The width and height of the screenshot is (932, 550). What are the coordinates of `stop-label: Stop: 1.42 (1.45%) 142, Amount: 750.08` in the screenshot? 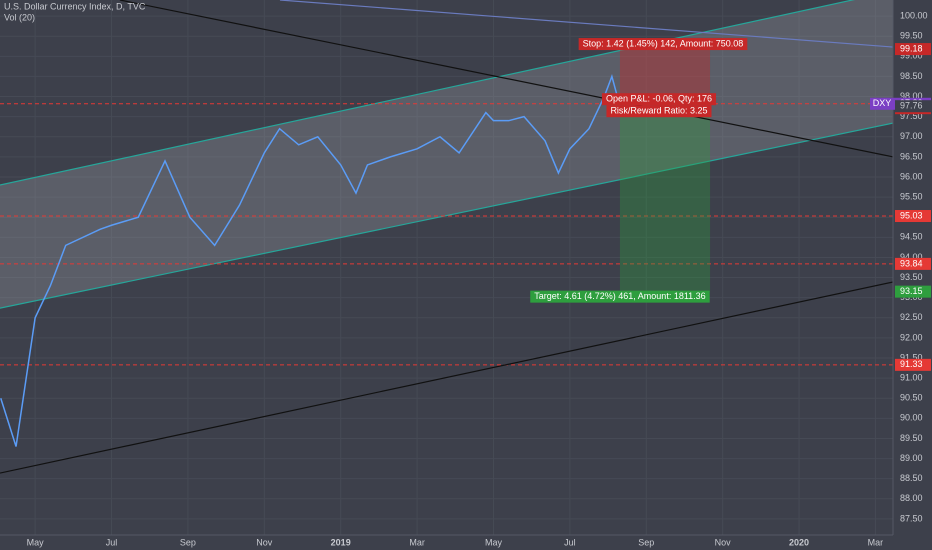 It's located at (663, 43).